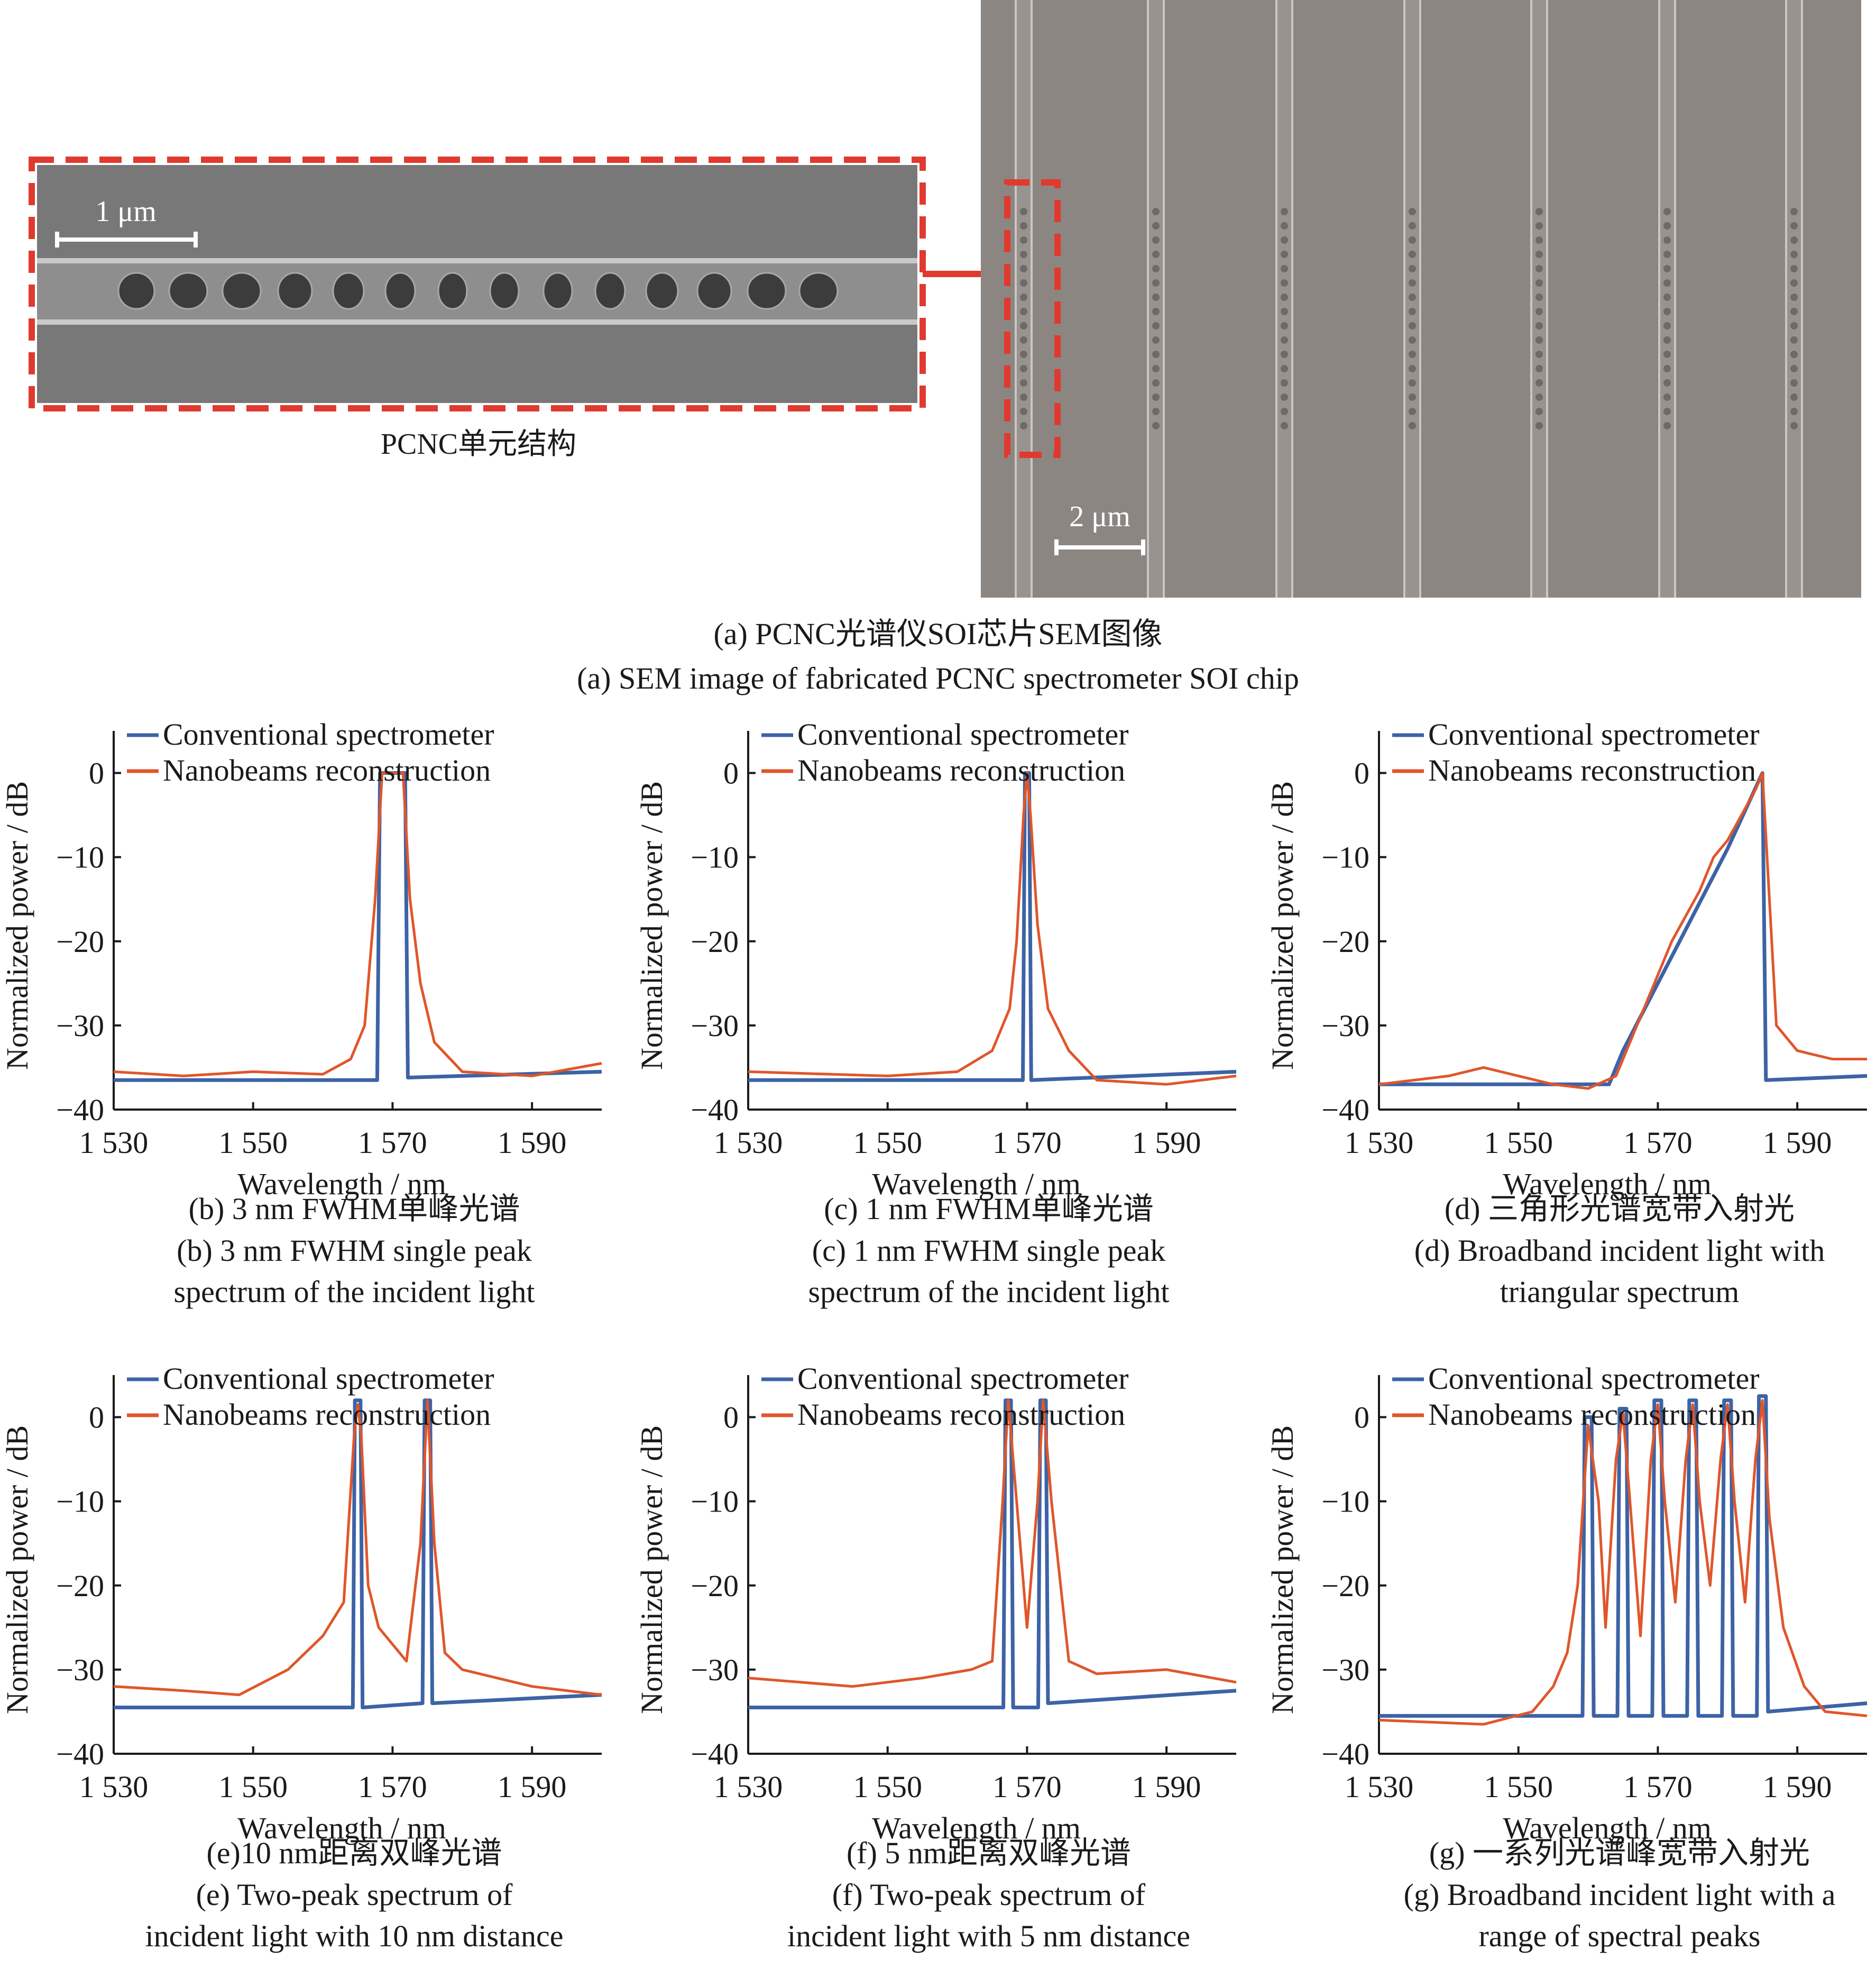 The image size is (1876, 1969). I want to click on caption-e-3: incident light with 10 nm distance, so click(354, 1936).